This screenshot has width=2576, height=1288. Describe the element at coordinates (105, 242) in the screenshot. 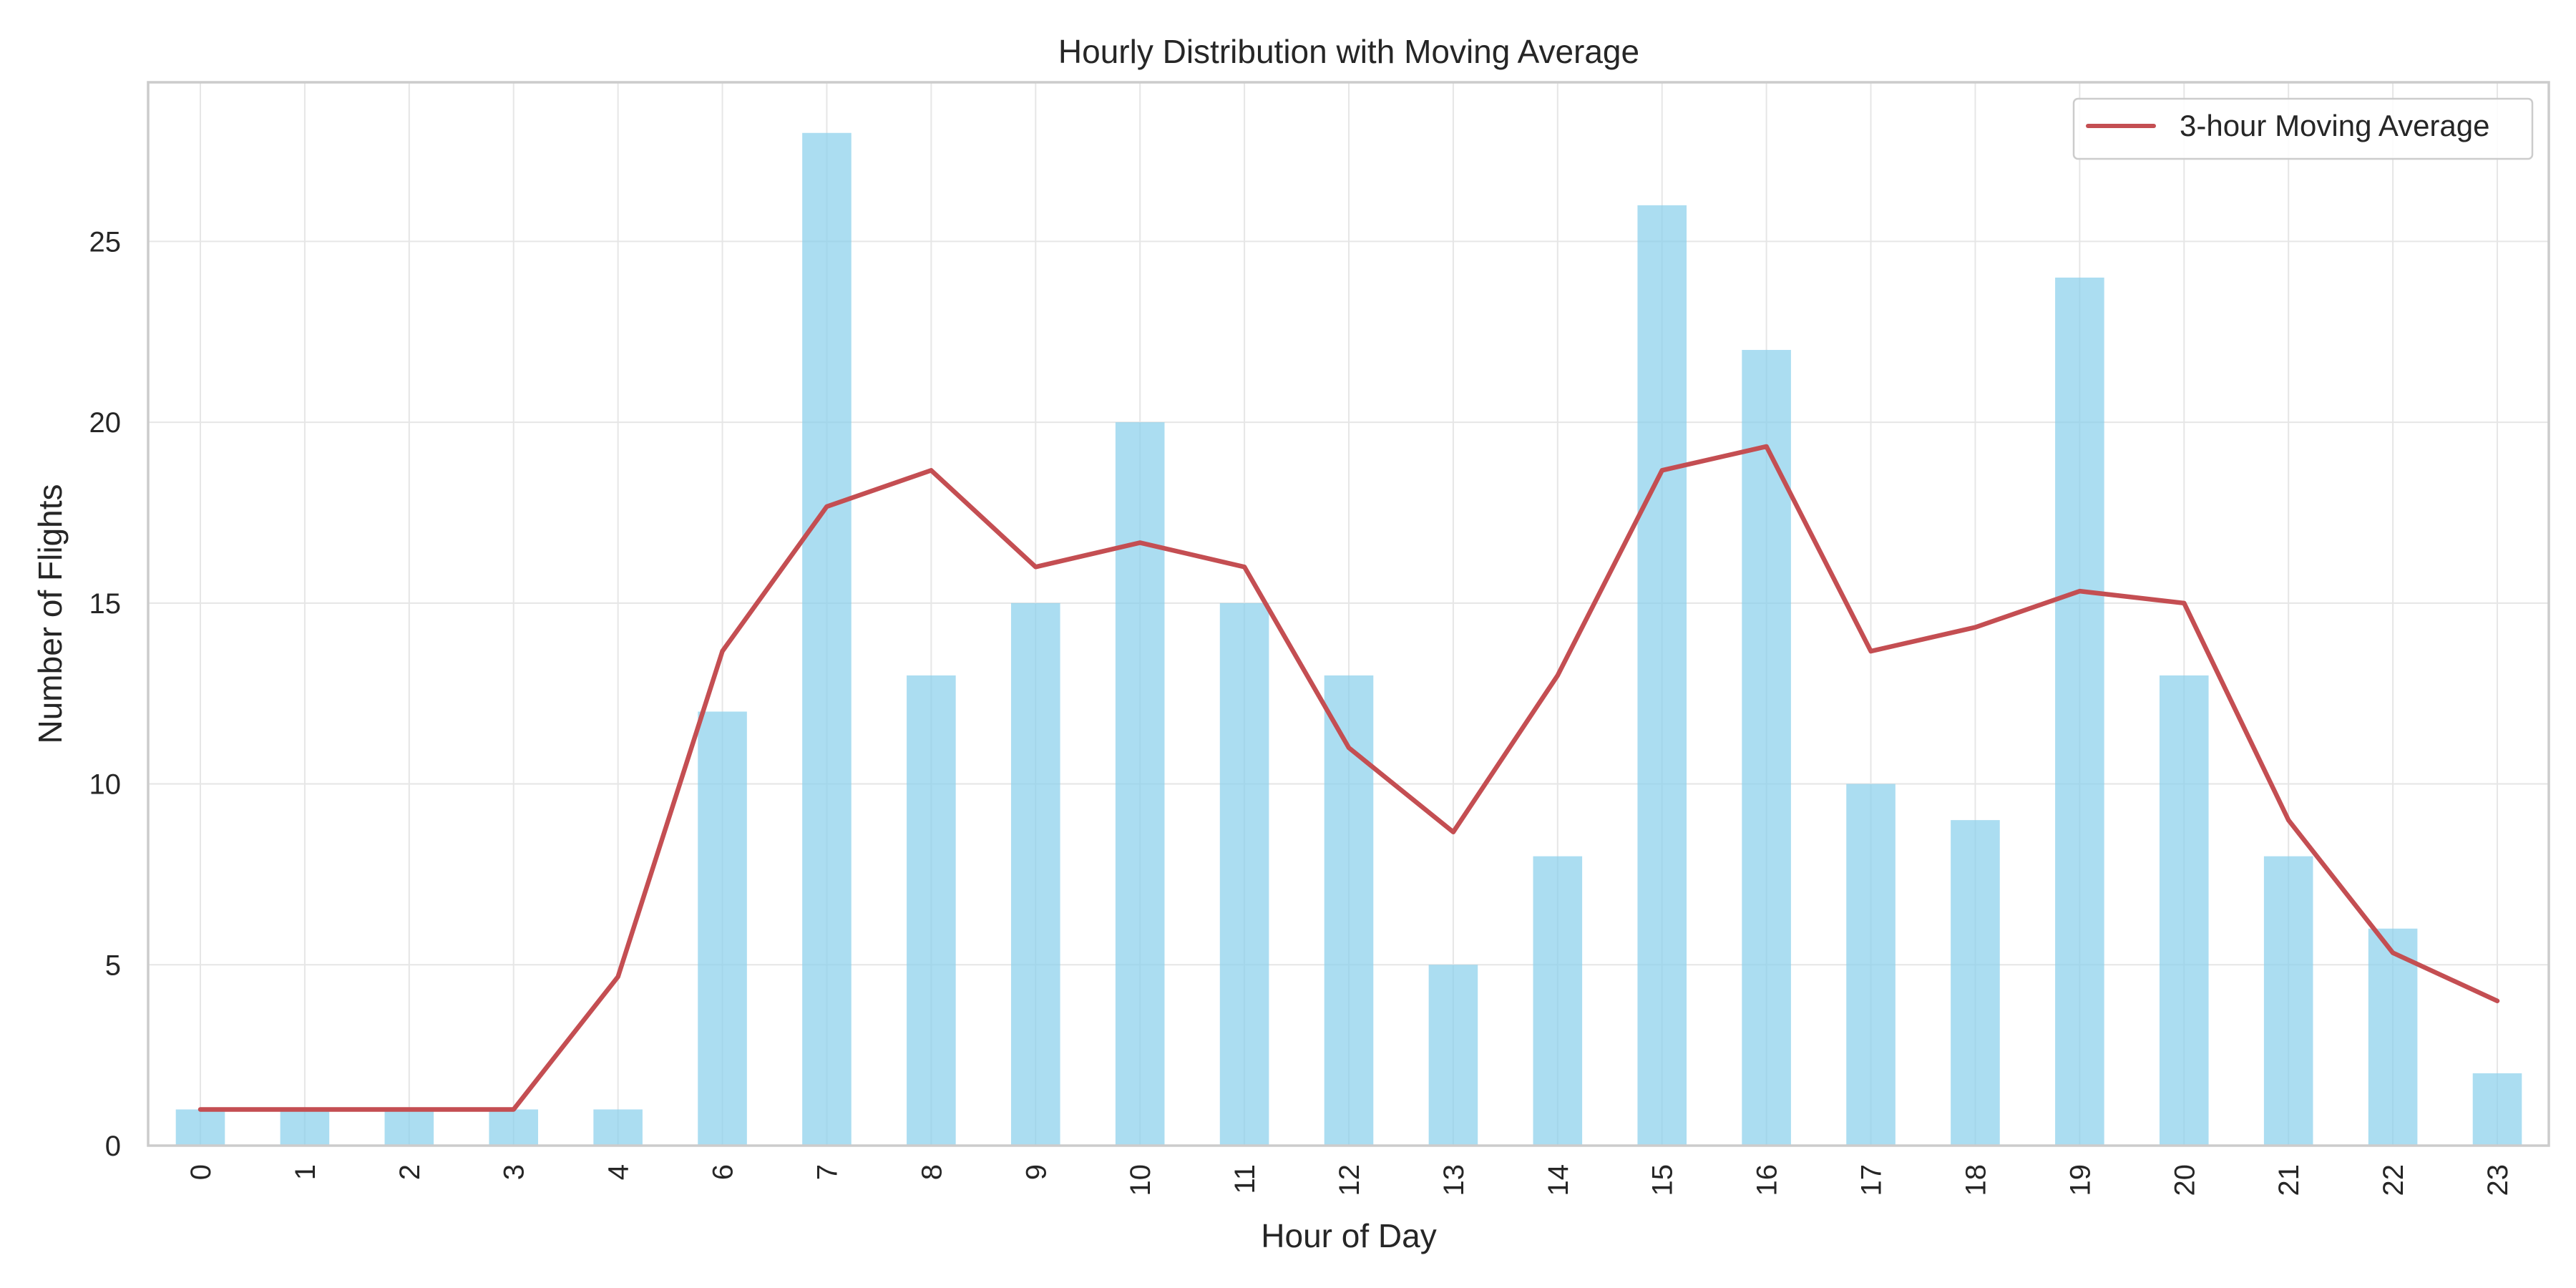

I see `y-tick-label: 25` at that location.